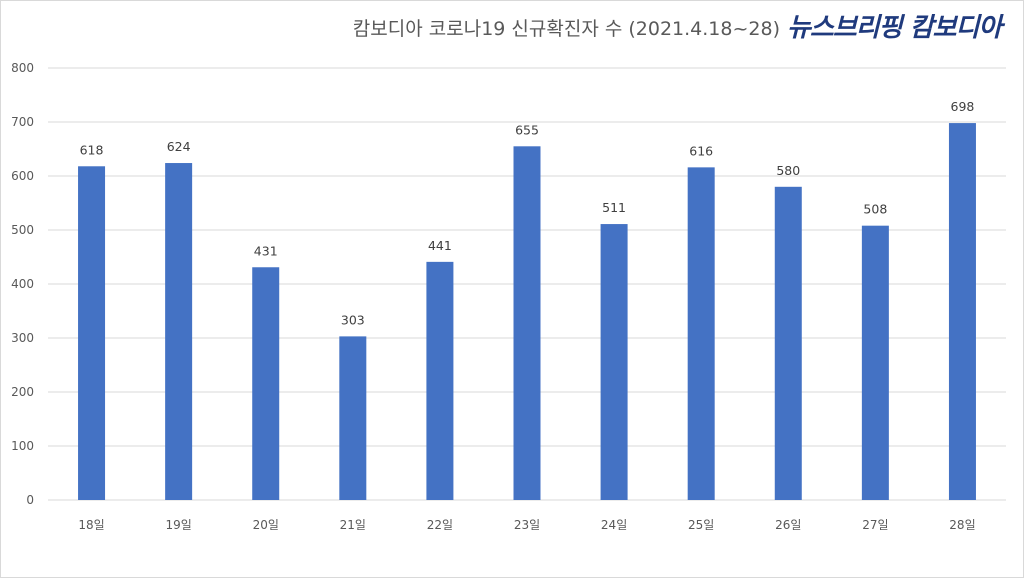 Image resolution: width=1024 pixels, height=578 pixels. Describe the element at coordinates (875, 209) in the screenshot. I see `data-label: 508` at that location.